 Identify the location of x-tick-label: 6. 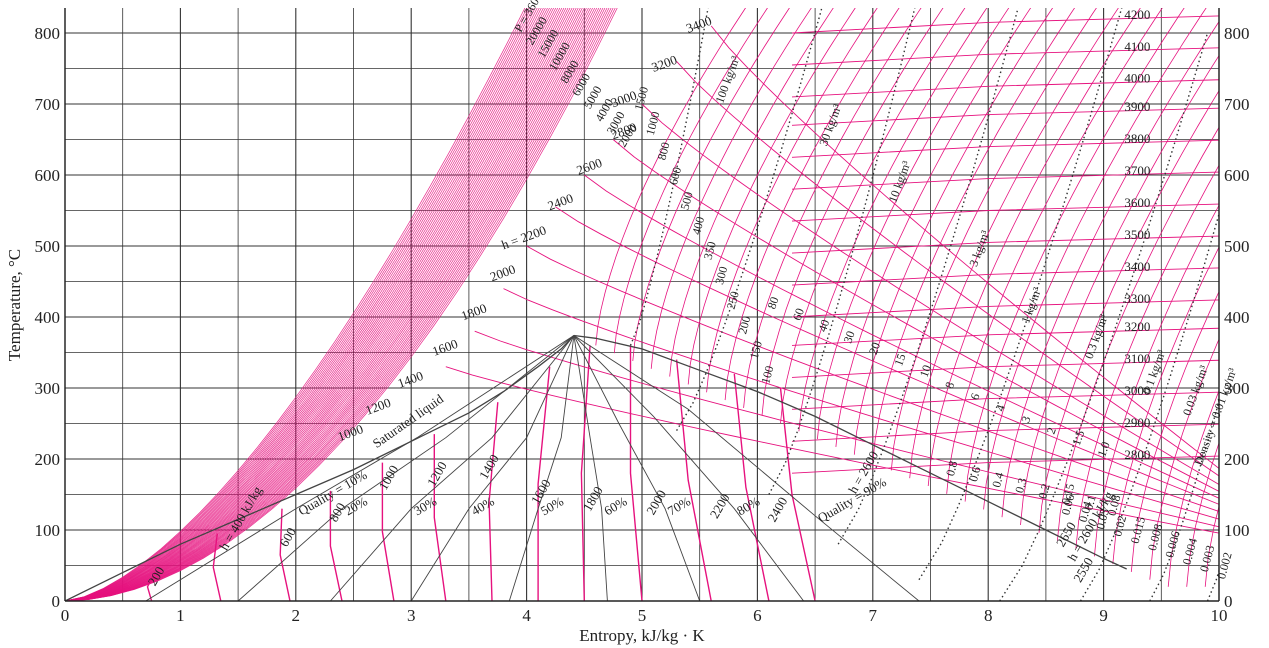
(757, 615).